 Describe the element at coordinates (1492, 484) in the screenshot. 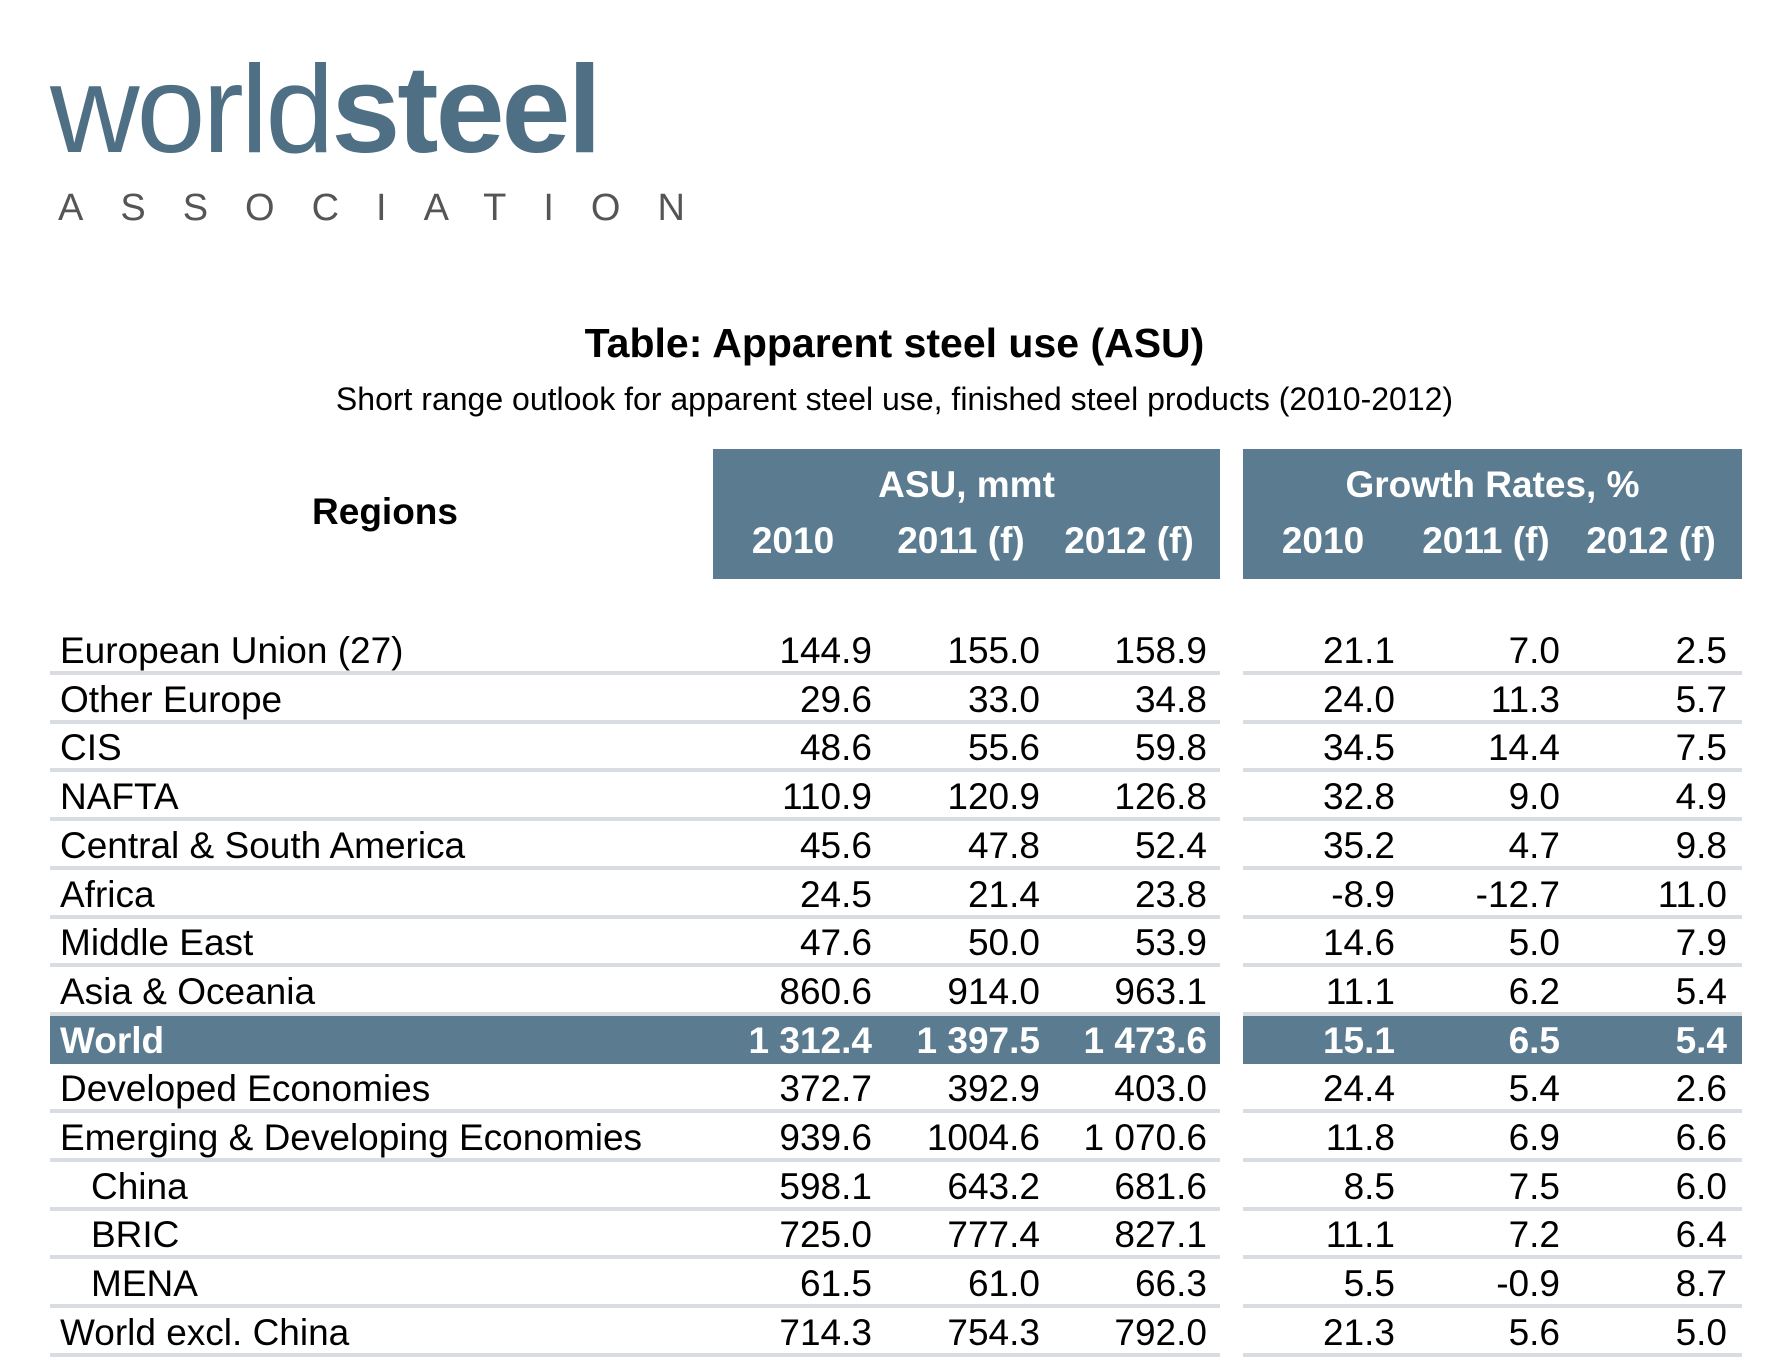

I see `growth-group-label: Growth Rates, %` at that location.